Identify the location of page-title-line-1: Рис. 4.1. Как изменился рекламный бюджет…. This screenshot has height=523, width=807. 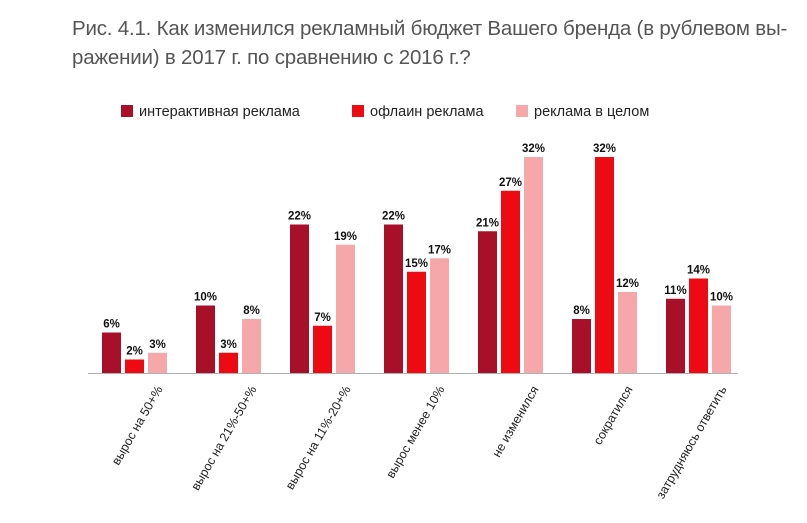
(430, 28).